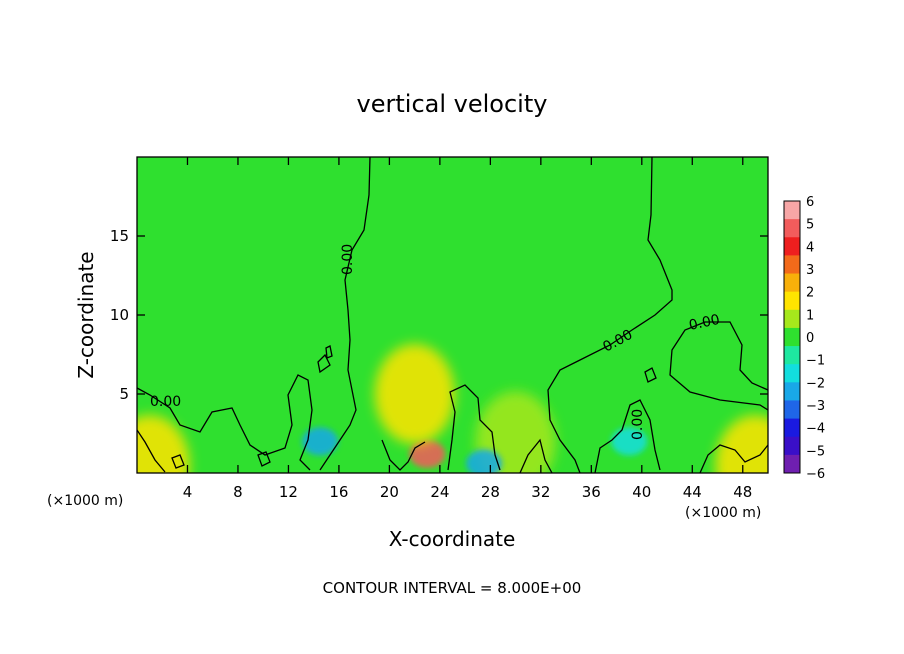 Image resolution: width=904 pixels, height=654 pixels. What do you see at coordinates (810, 225) in the screenshot?
I see `colorbar-tick-label: 5` at bounding box center [810, 225].